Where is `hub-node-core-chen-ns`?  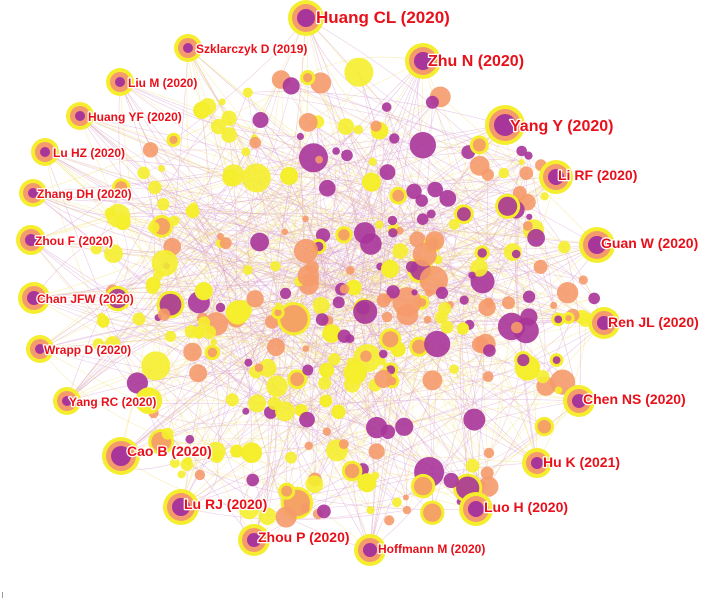
hub-node-core-chen-ns is located at coordinates (579, 401).